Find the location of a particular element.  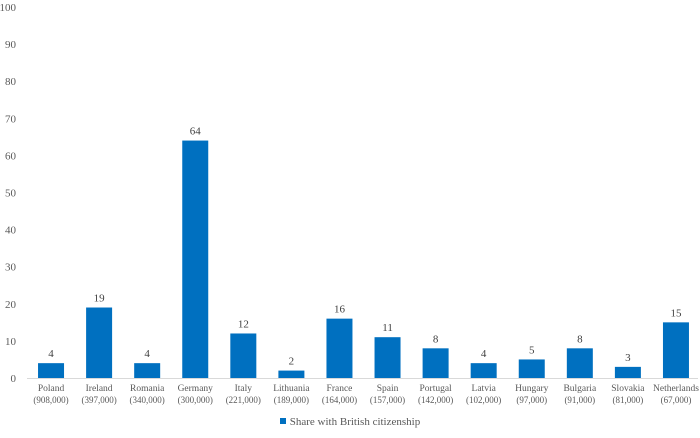

x-tick-label: Poland is located at coordinates (51, 389).